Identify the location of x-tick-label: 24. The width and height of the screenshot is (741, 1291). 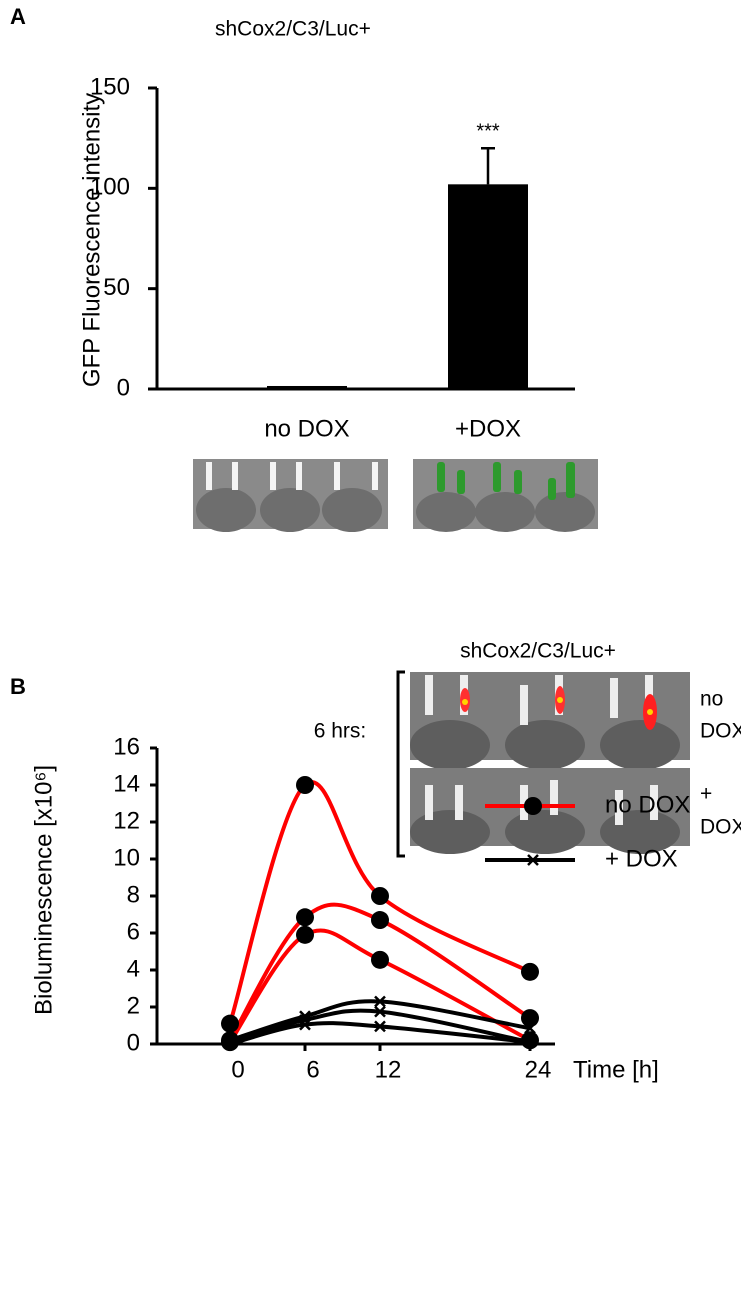
(538, 1069).